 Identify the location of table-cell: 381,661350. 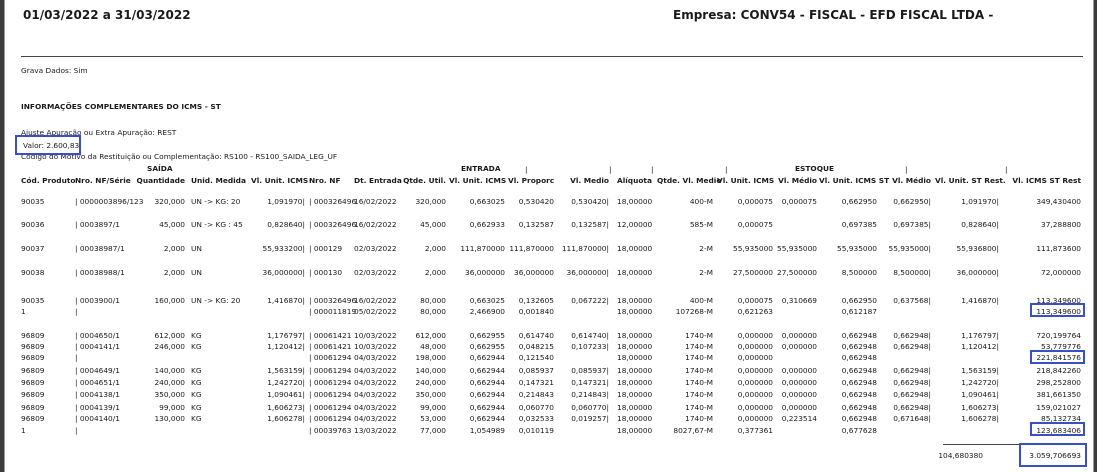
(1058, 394).